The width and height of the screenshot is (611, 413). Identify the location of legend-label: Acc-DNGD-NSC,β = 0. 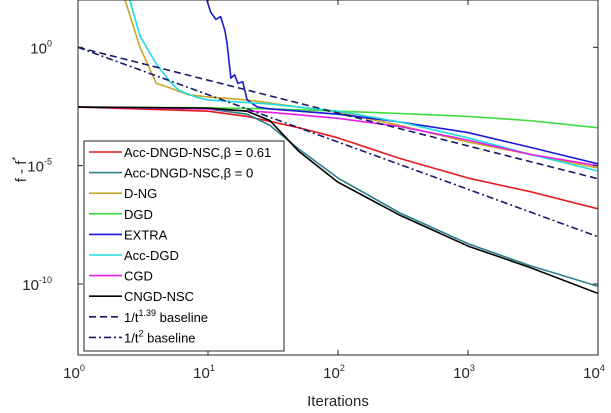
(188, 173).